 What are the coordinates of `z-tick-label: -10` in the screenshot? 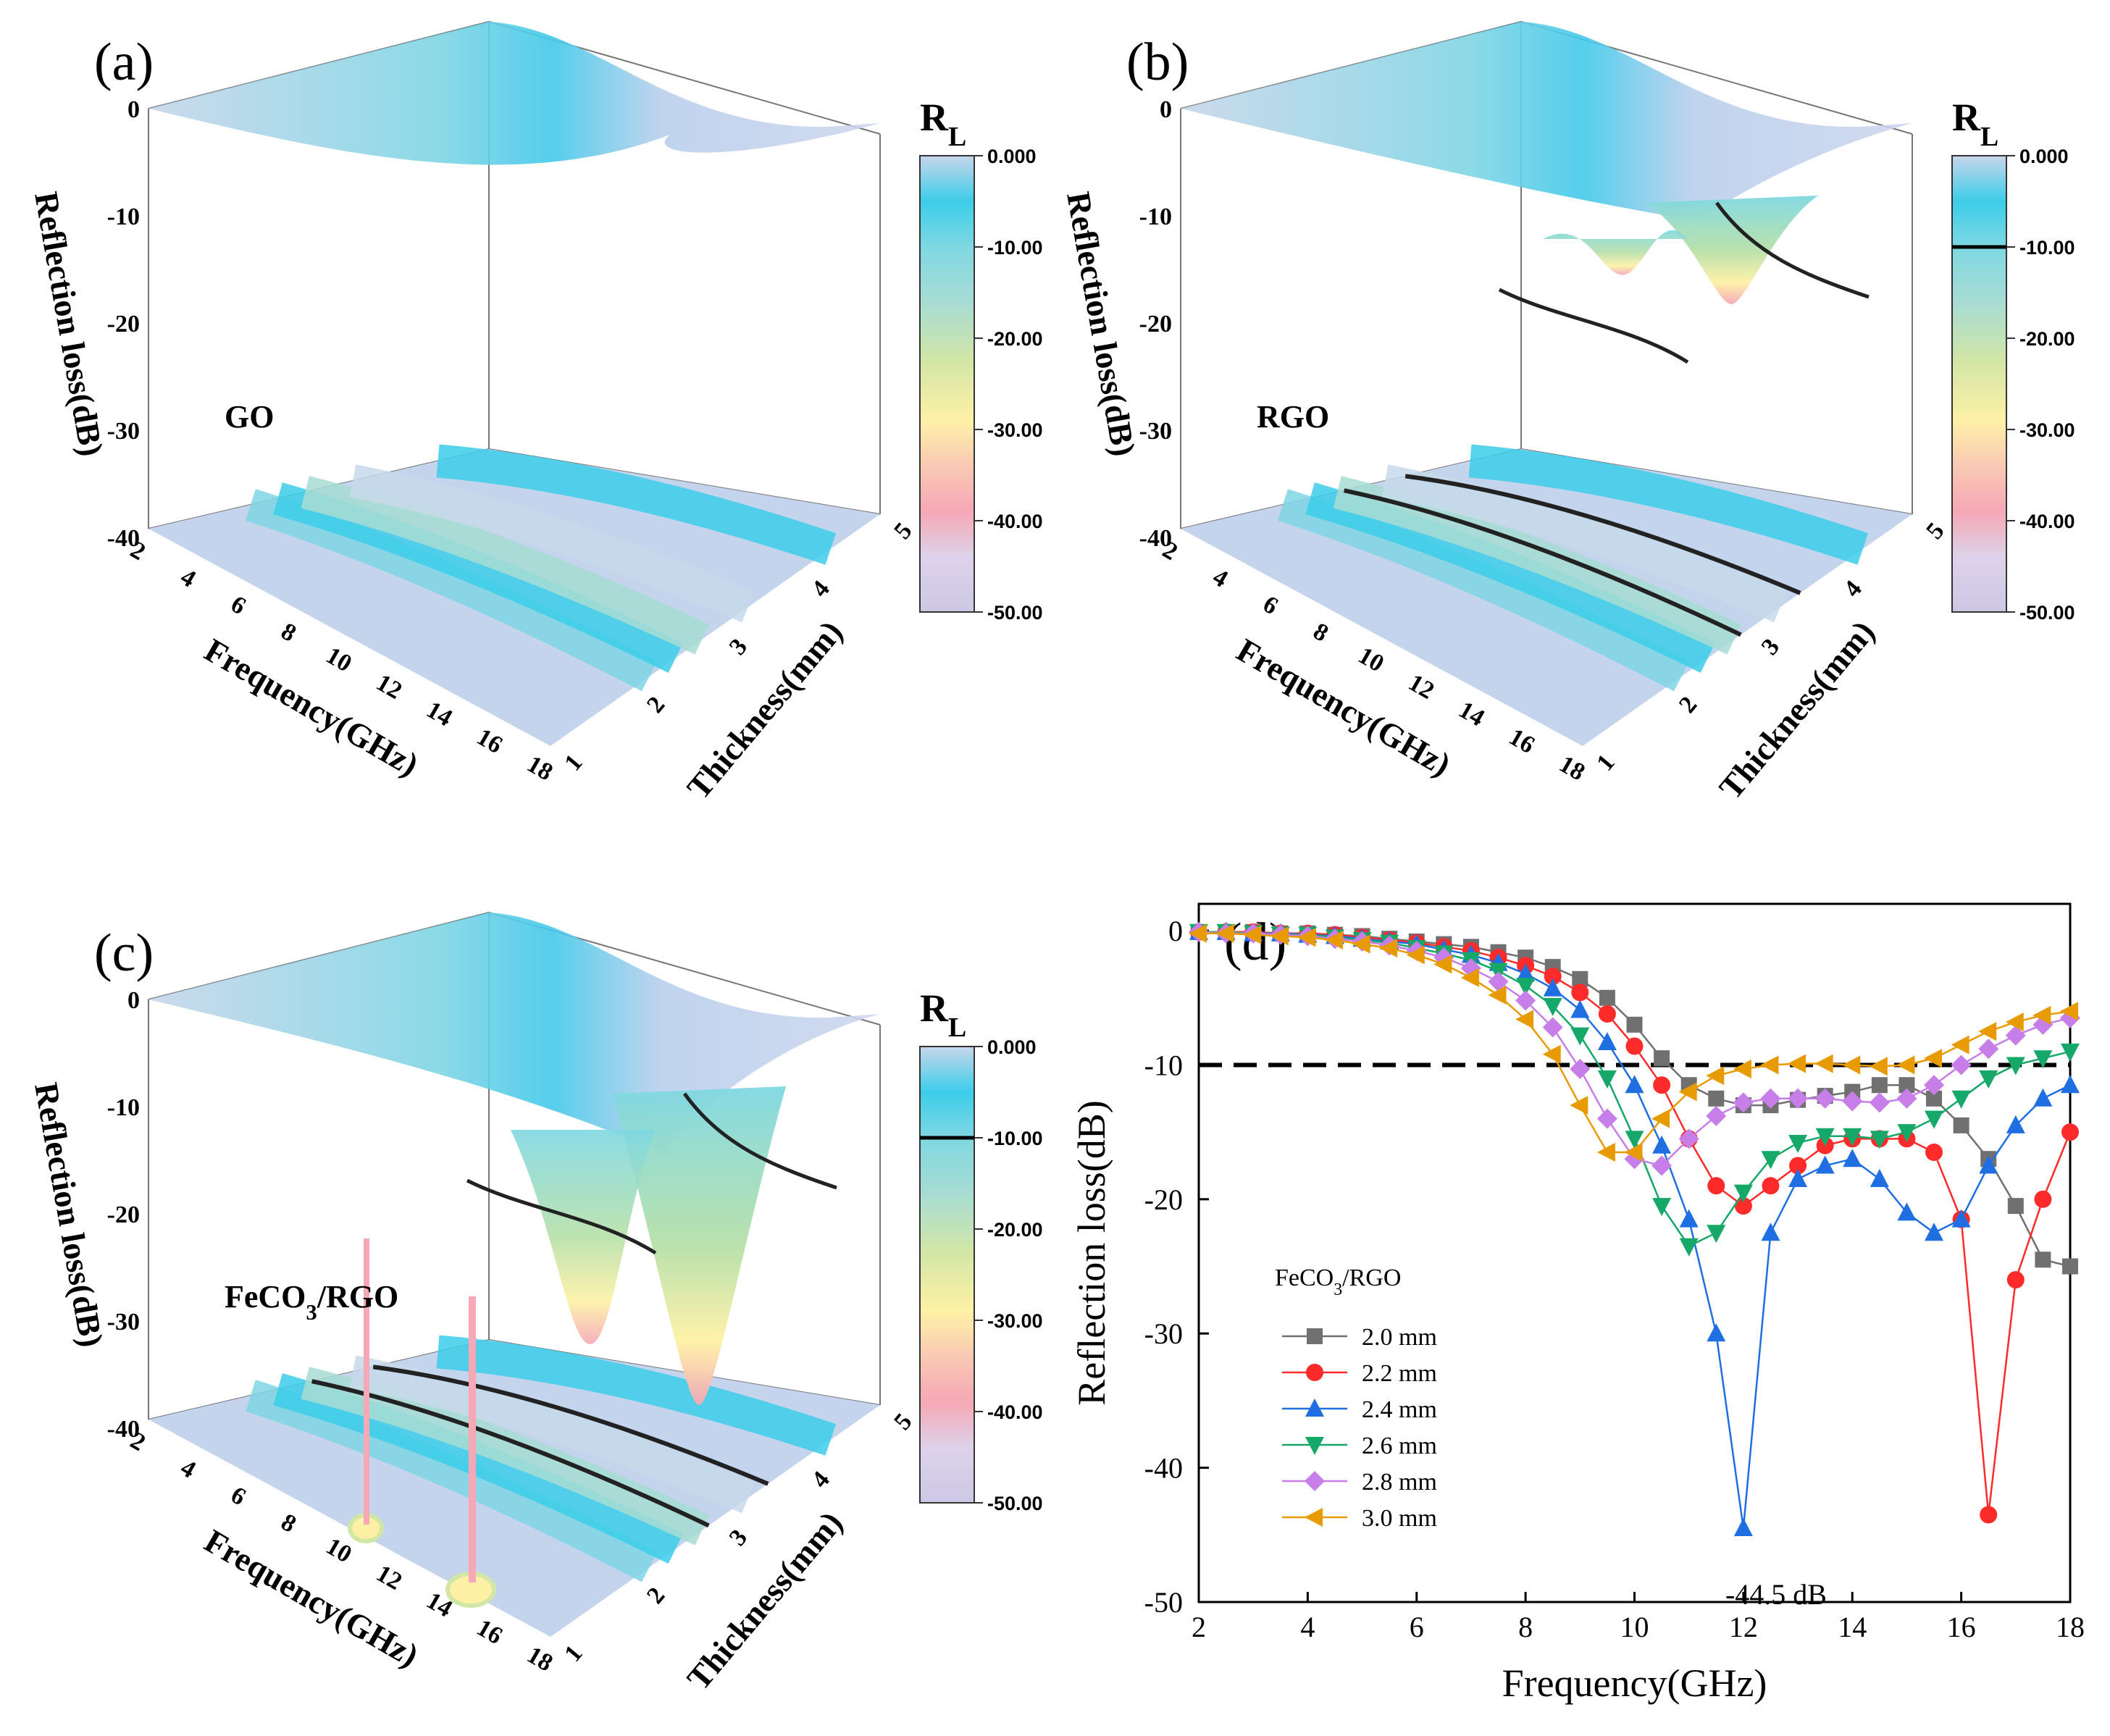 It's located at (1156, 217).